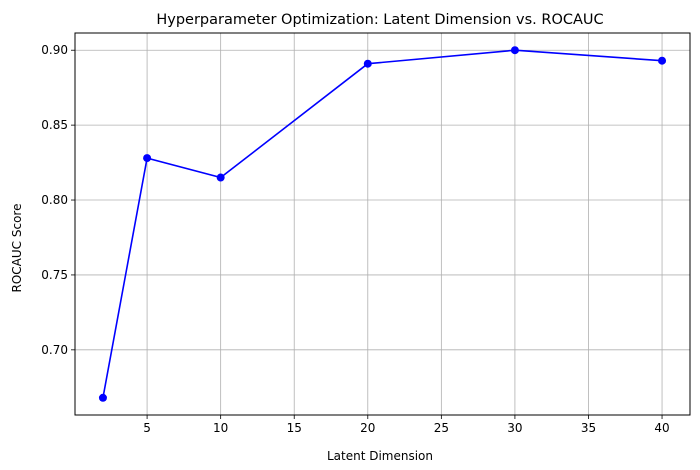 The image size is (700, 470). What do you see at coordinates (54, 200) in the screenshot?
I see `y-tick-label: 0.80` at bounding box center [54, 200].